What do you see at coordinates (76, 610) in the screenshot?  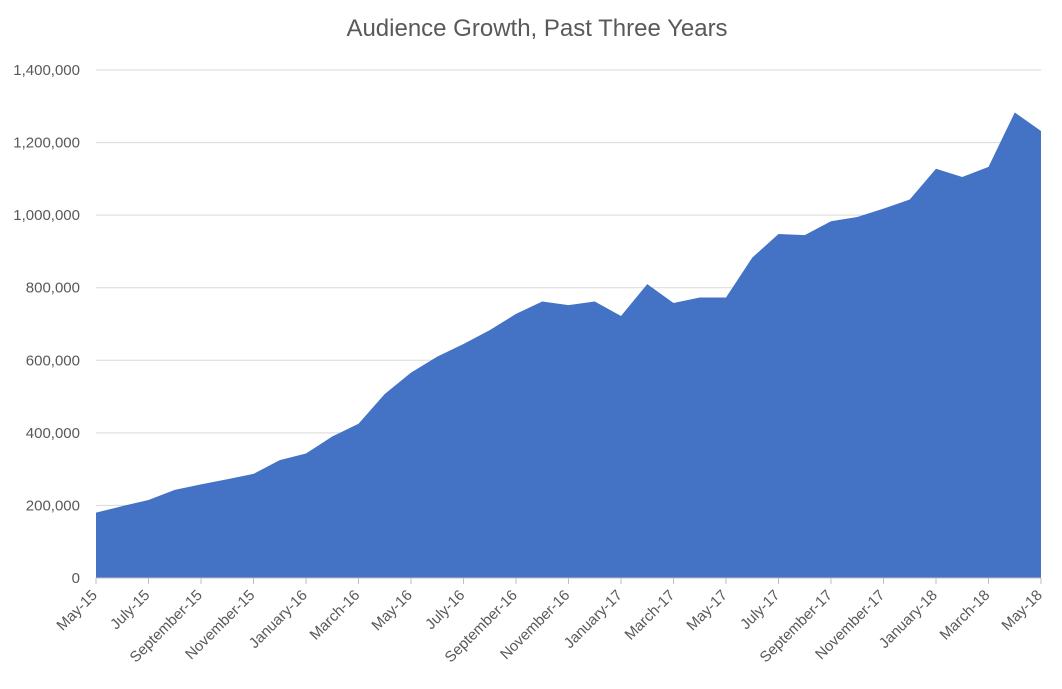 I see `x-tick-label: May-15` at bounding box center [76, 610].